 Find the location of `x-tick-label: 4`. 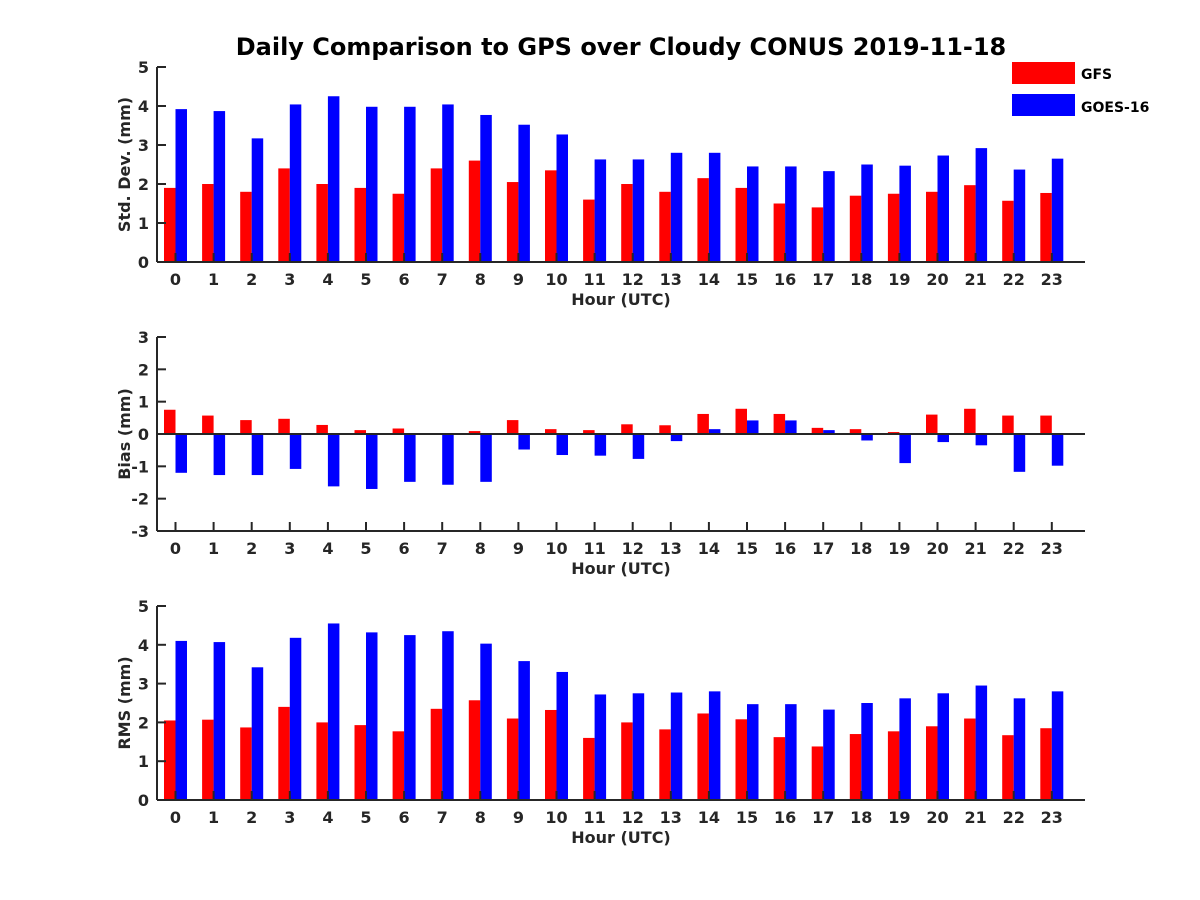

x-tick-label: 4 is located at coordinates (327, 548).